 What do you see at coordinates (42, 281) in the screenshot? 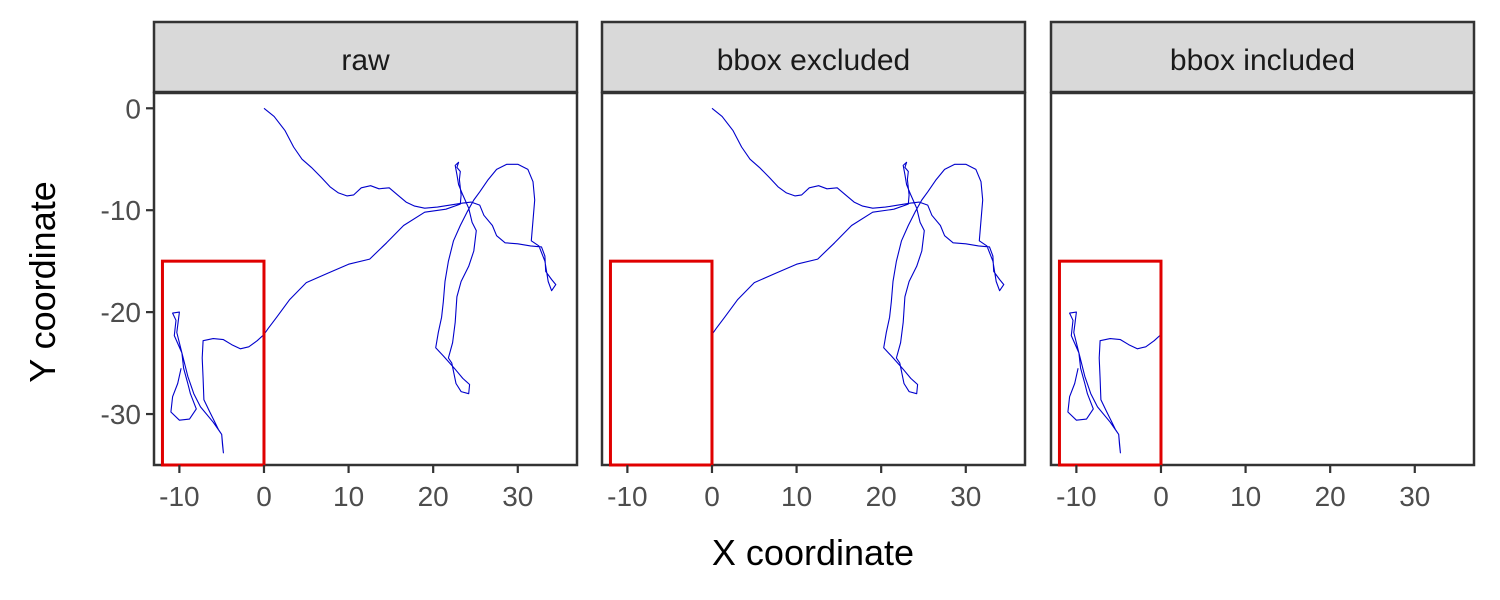
I see `y-axis-title: Y coordinate` at bounding box center [42, 281].